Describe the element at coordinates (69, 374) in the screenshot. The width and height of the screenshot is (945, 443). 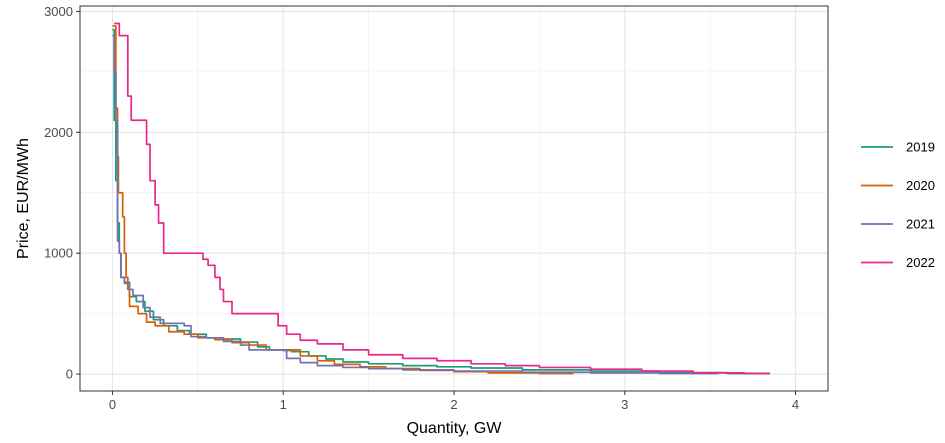
I see `y-tick-label: 0` at that location.